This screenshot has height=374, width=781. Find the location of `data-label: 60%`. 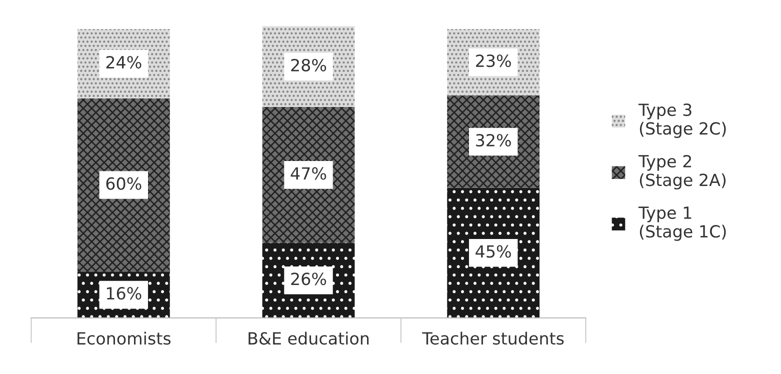

data-label: 60% is located at coordinates (124, 183).